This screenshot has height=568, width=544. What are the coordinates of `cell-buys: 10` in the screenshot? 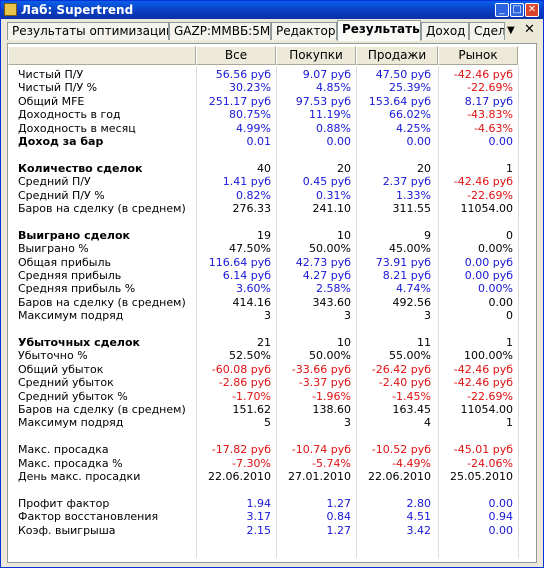 It's located at (344, 342).